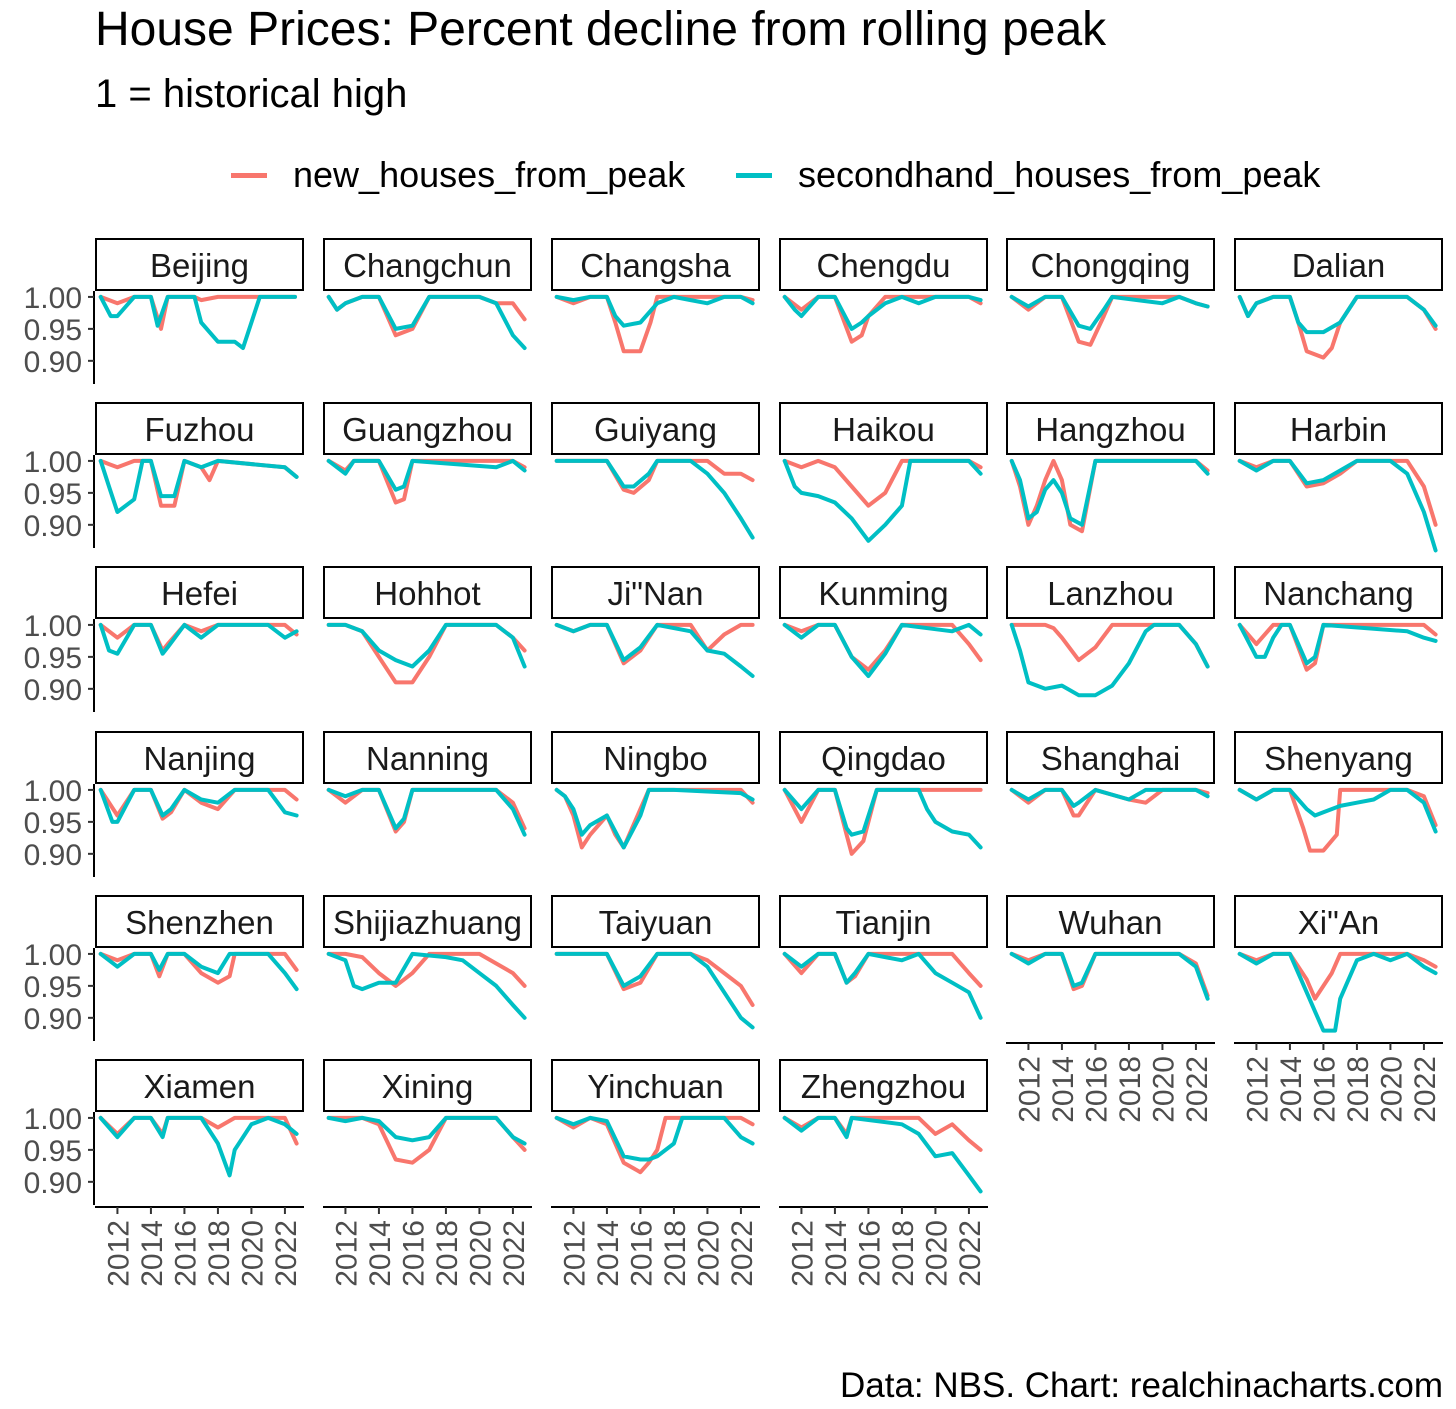 The image size is (1456, 1409). I want to click on facet-fuzhou: Fuzhou 0.900.951.00, so click(164, 475).